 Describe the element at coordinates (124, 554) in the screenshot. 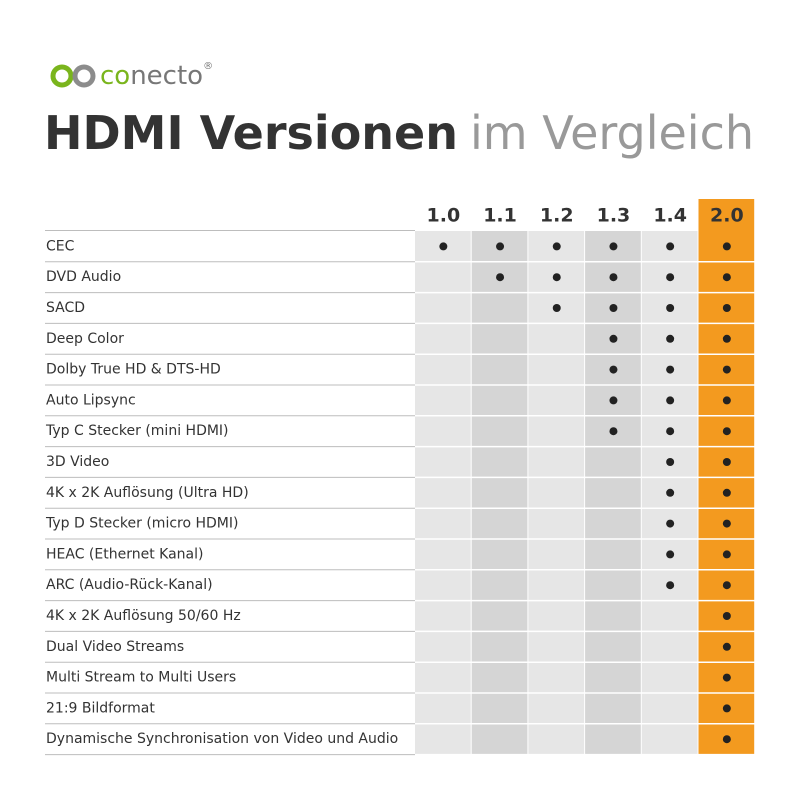

I see `feature-label: HEAC (Ethernet Kanal)` at that location.